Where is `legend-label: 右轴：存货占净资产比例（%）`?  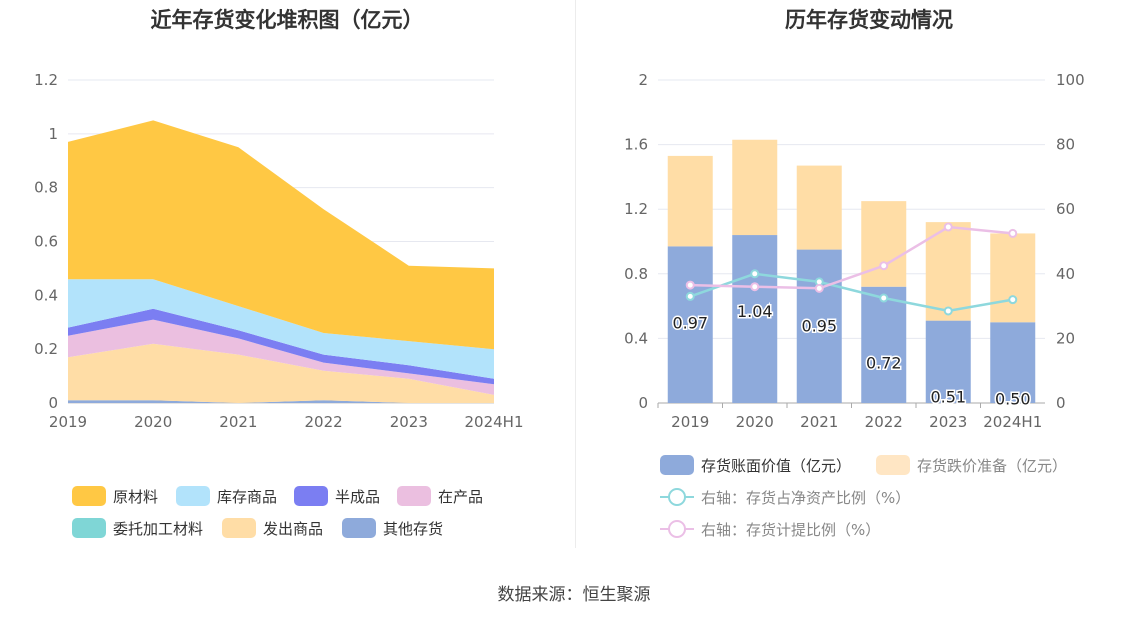 legend-label: 右轴：存货占净资产比例（%） is located at coordinates (805, 498).